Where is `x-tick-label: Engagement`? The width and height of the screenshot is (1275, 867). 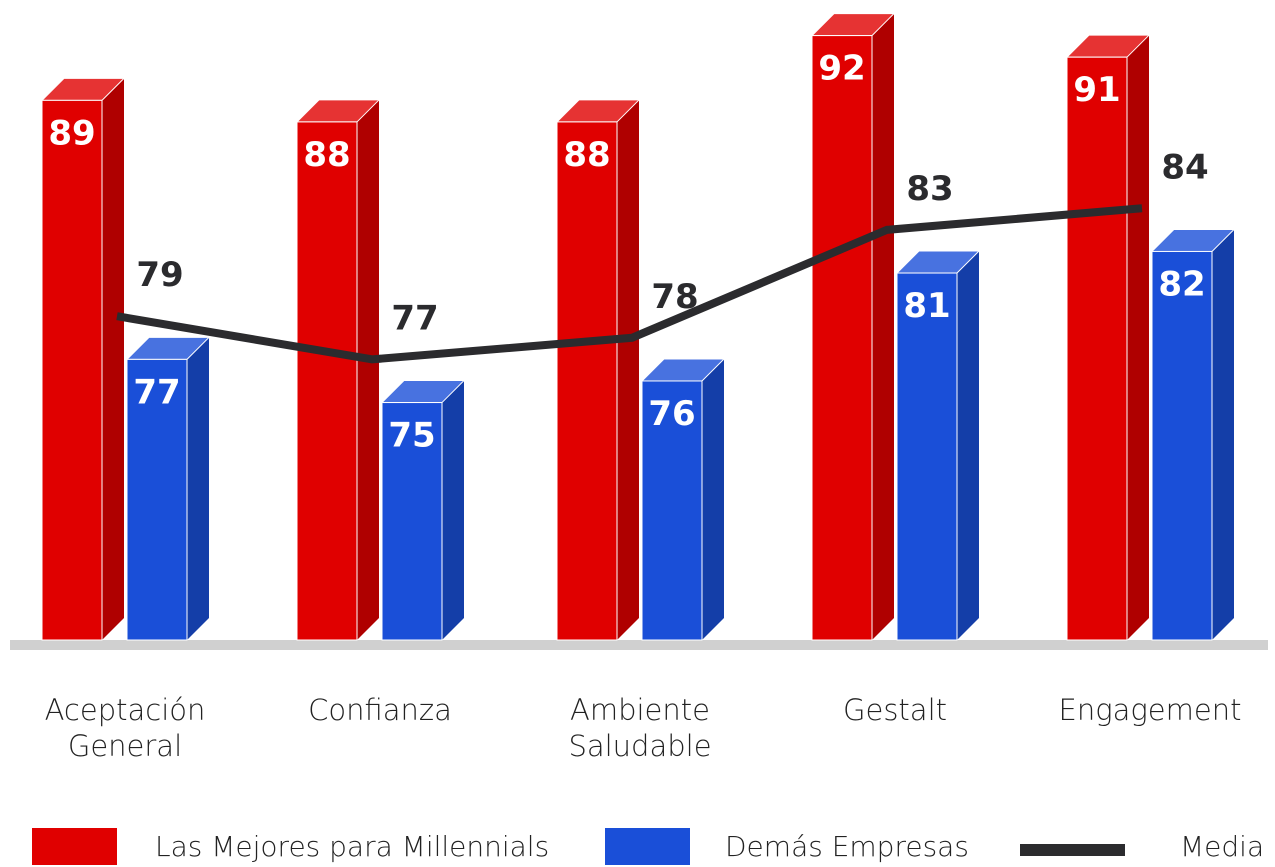
x-tick-label: Engagement is located at coordinates (1150, 710).